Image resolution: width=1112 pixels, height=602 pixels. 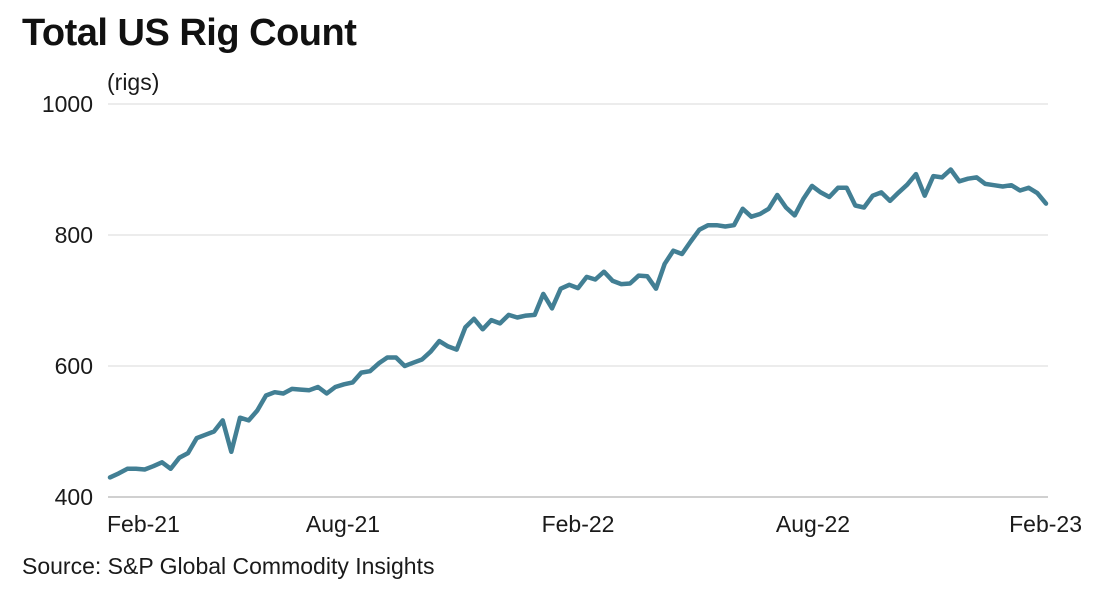 I want to click on y-tick-label: 600, so click(x=74, y=366).